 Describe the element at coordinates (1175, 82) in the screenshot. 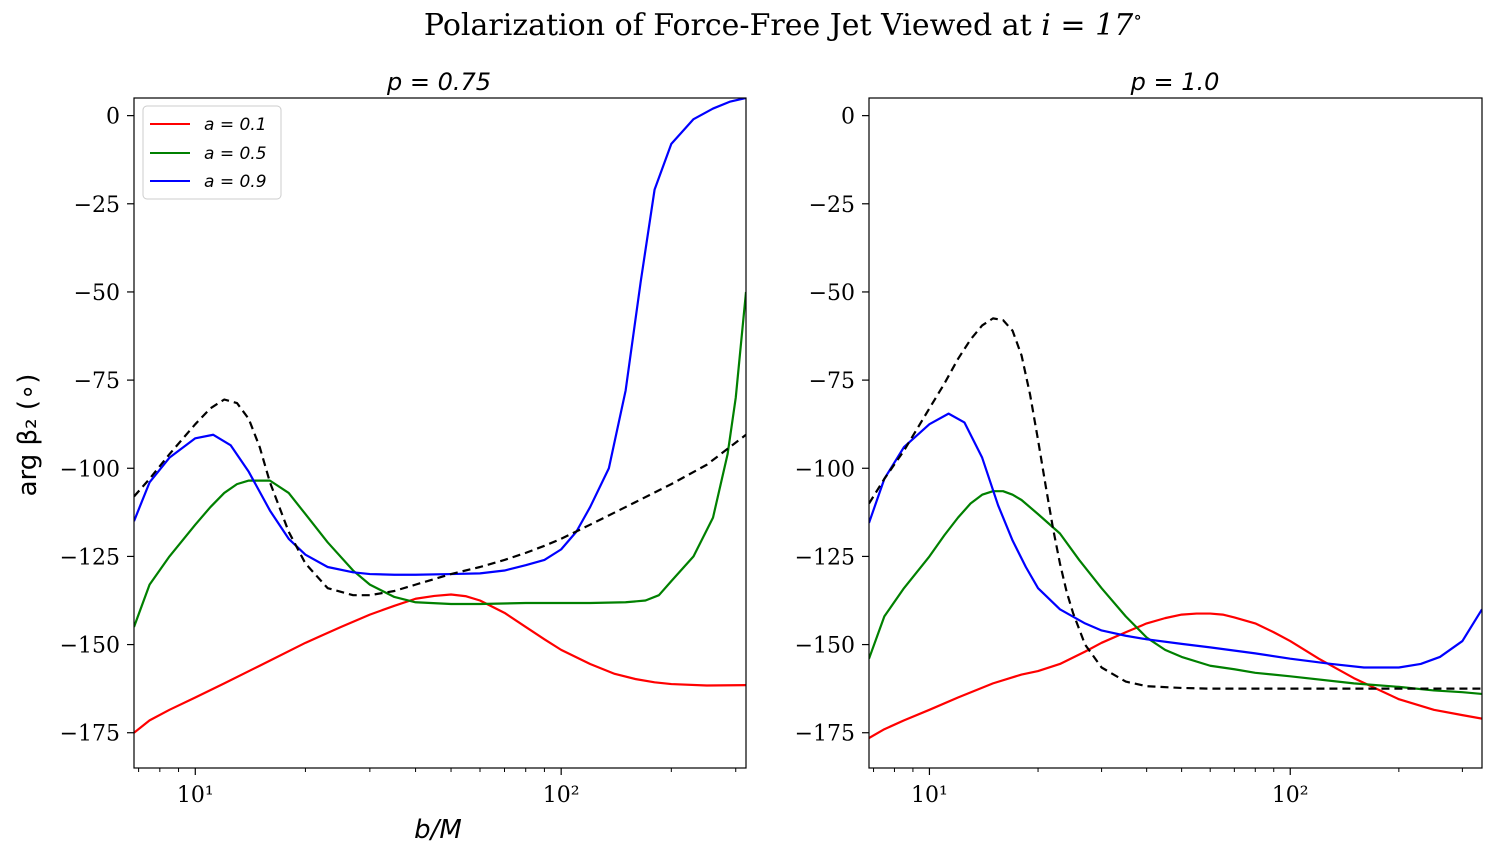

I see `panel-right-title: p = 1.0` at that location.